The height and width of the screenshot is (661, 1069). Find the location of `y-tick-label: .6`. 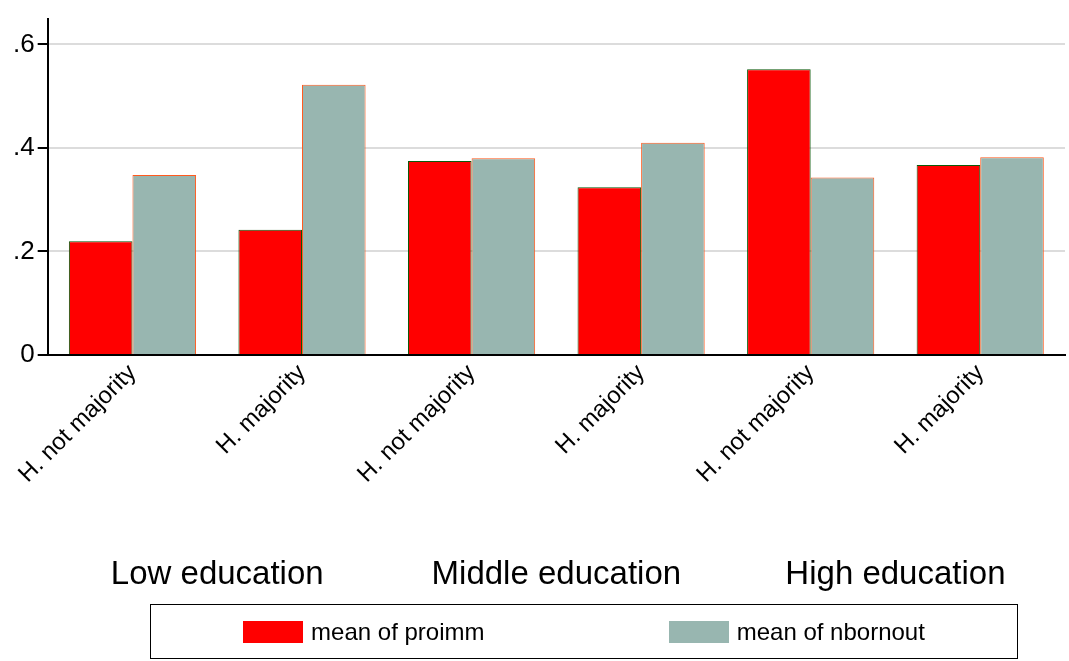

y-tick-label: .6 is located at coordinates (24, 42).